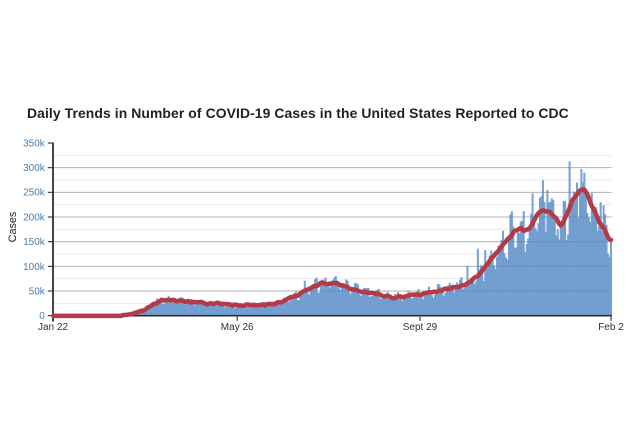 This screenshot has height=430, width=640. What do you see at coordinates (37, 291) in the screenshot?
I see `svg-text: 50k` at bounding box center [37, 291].